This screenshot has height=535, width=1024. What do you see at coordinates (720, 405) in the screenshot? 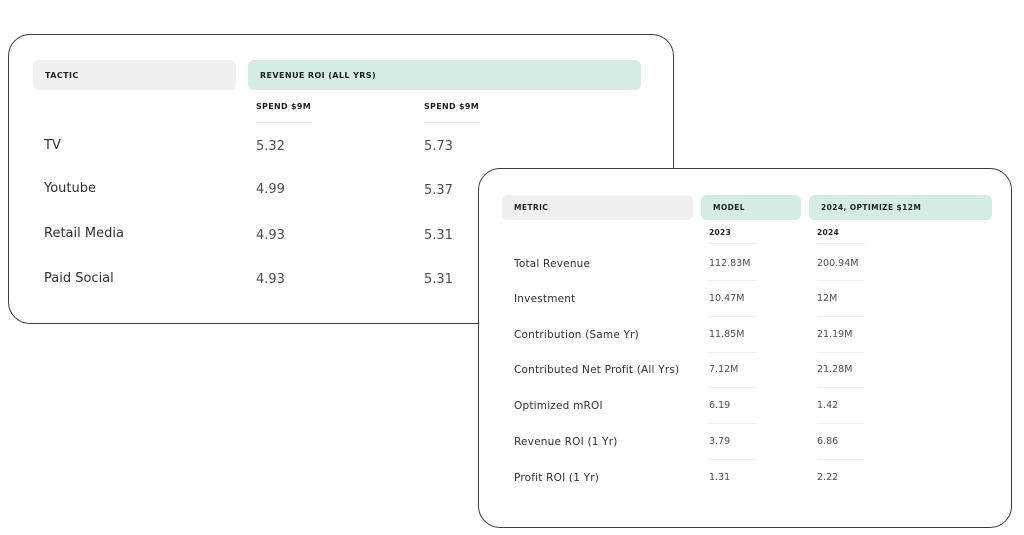
I see `metric-value: 6.19` at bounding box center [720, 405].